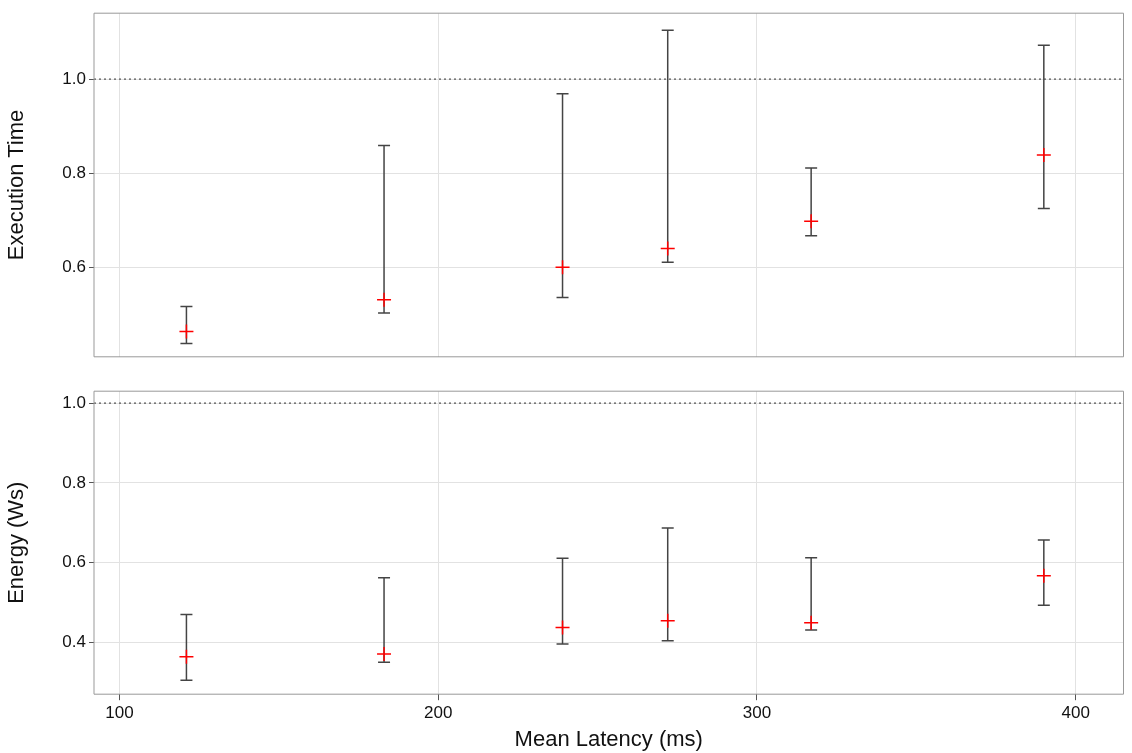  What do you see at coordinates (74, 642) in the screenshot?
I see `y-tick-label: 0.4` at bounding box center [74, 642].